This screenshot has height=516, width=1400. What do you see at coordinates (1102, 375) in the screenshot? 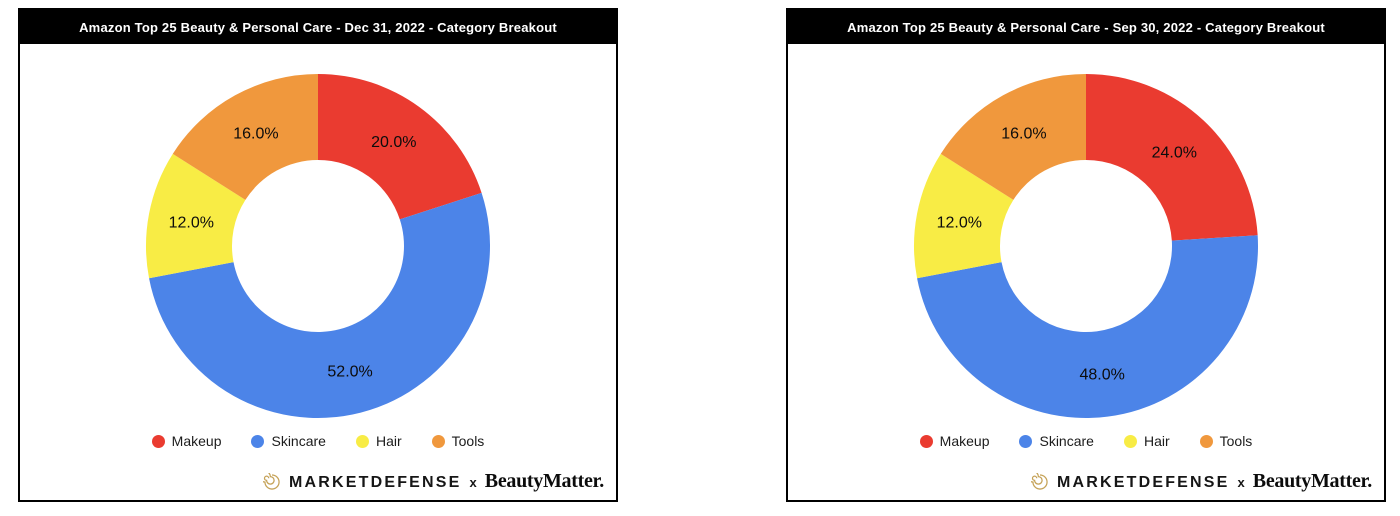
I see `slice-value-label: 48.0%` at bounding box center [1102, 375].